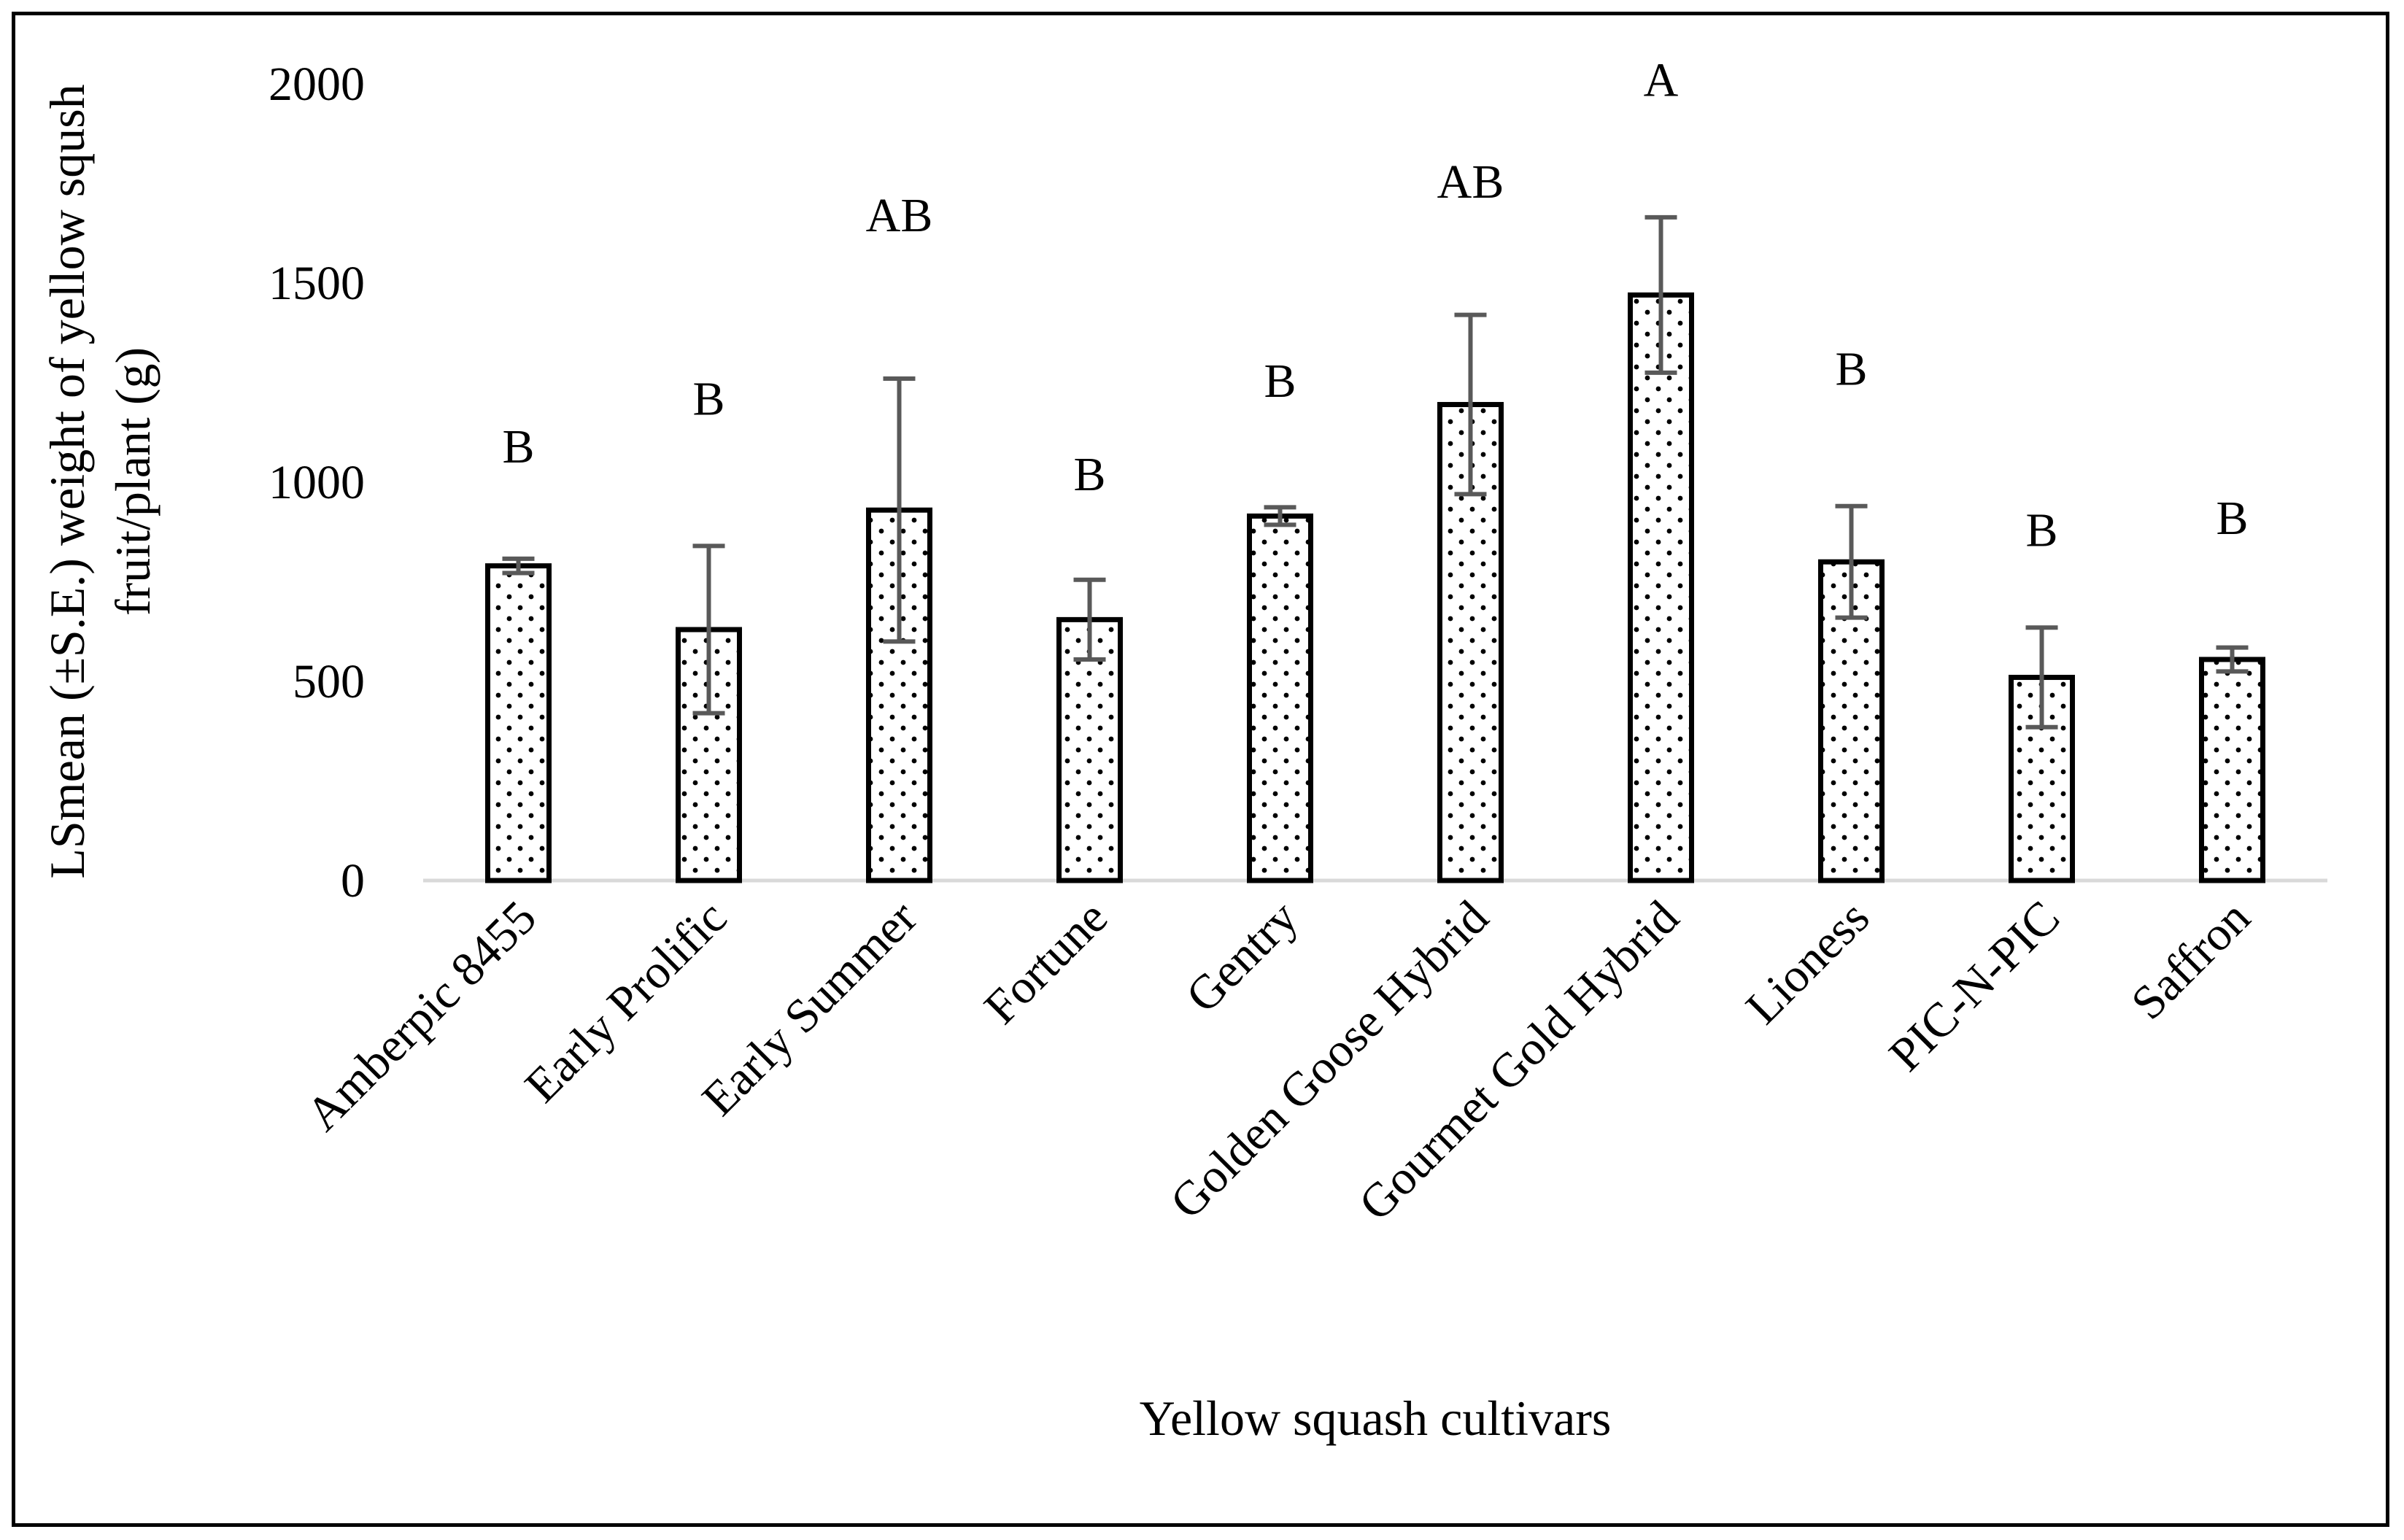  Describe the element at coordinates (1661, 80) in the screenshot. I see `significance-letter: A` at that location.